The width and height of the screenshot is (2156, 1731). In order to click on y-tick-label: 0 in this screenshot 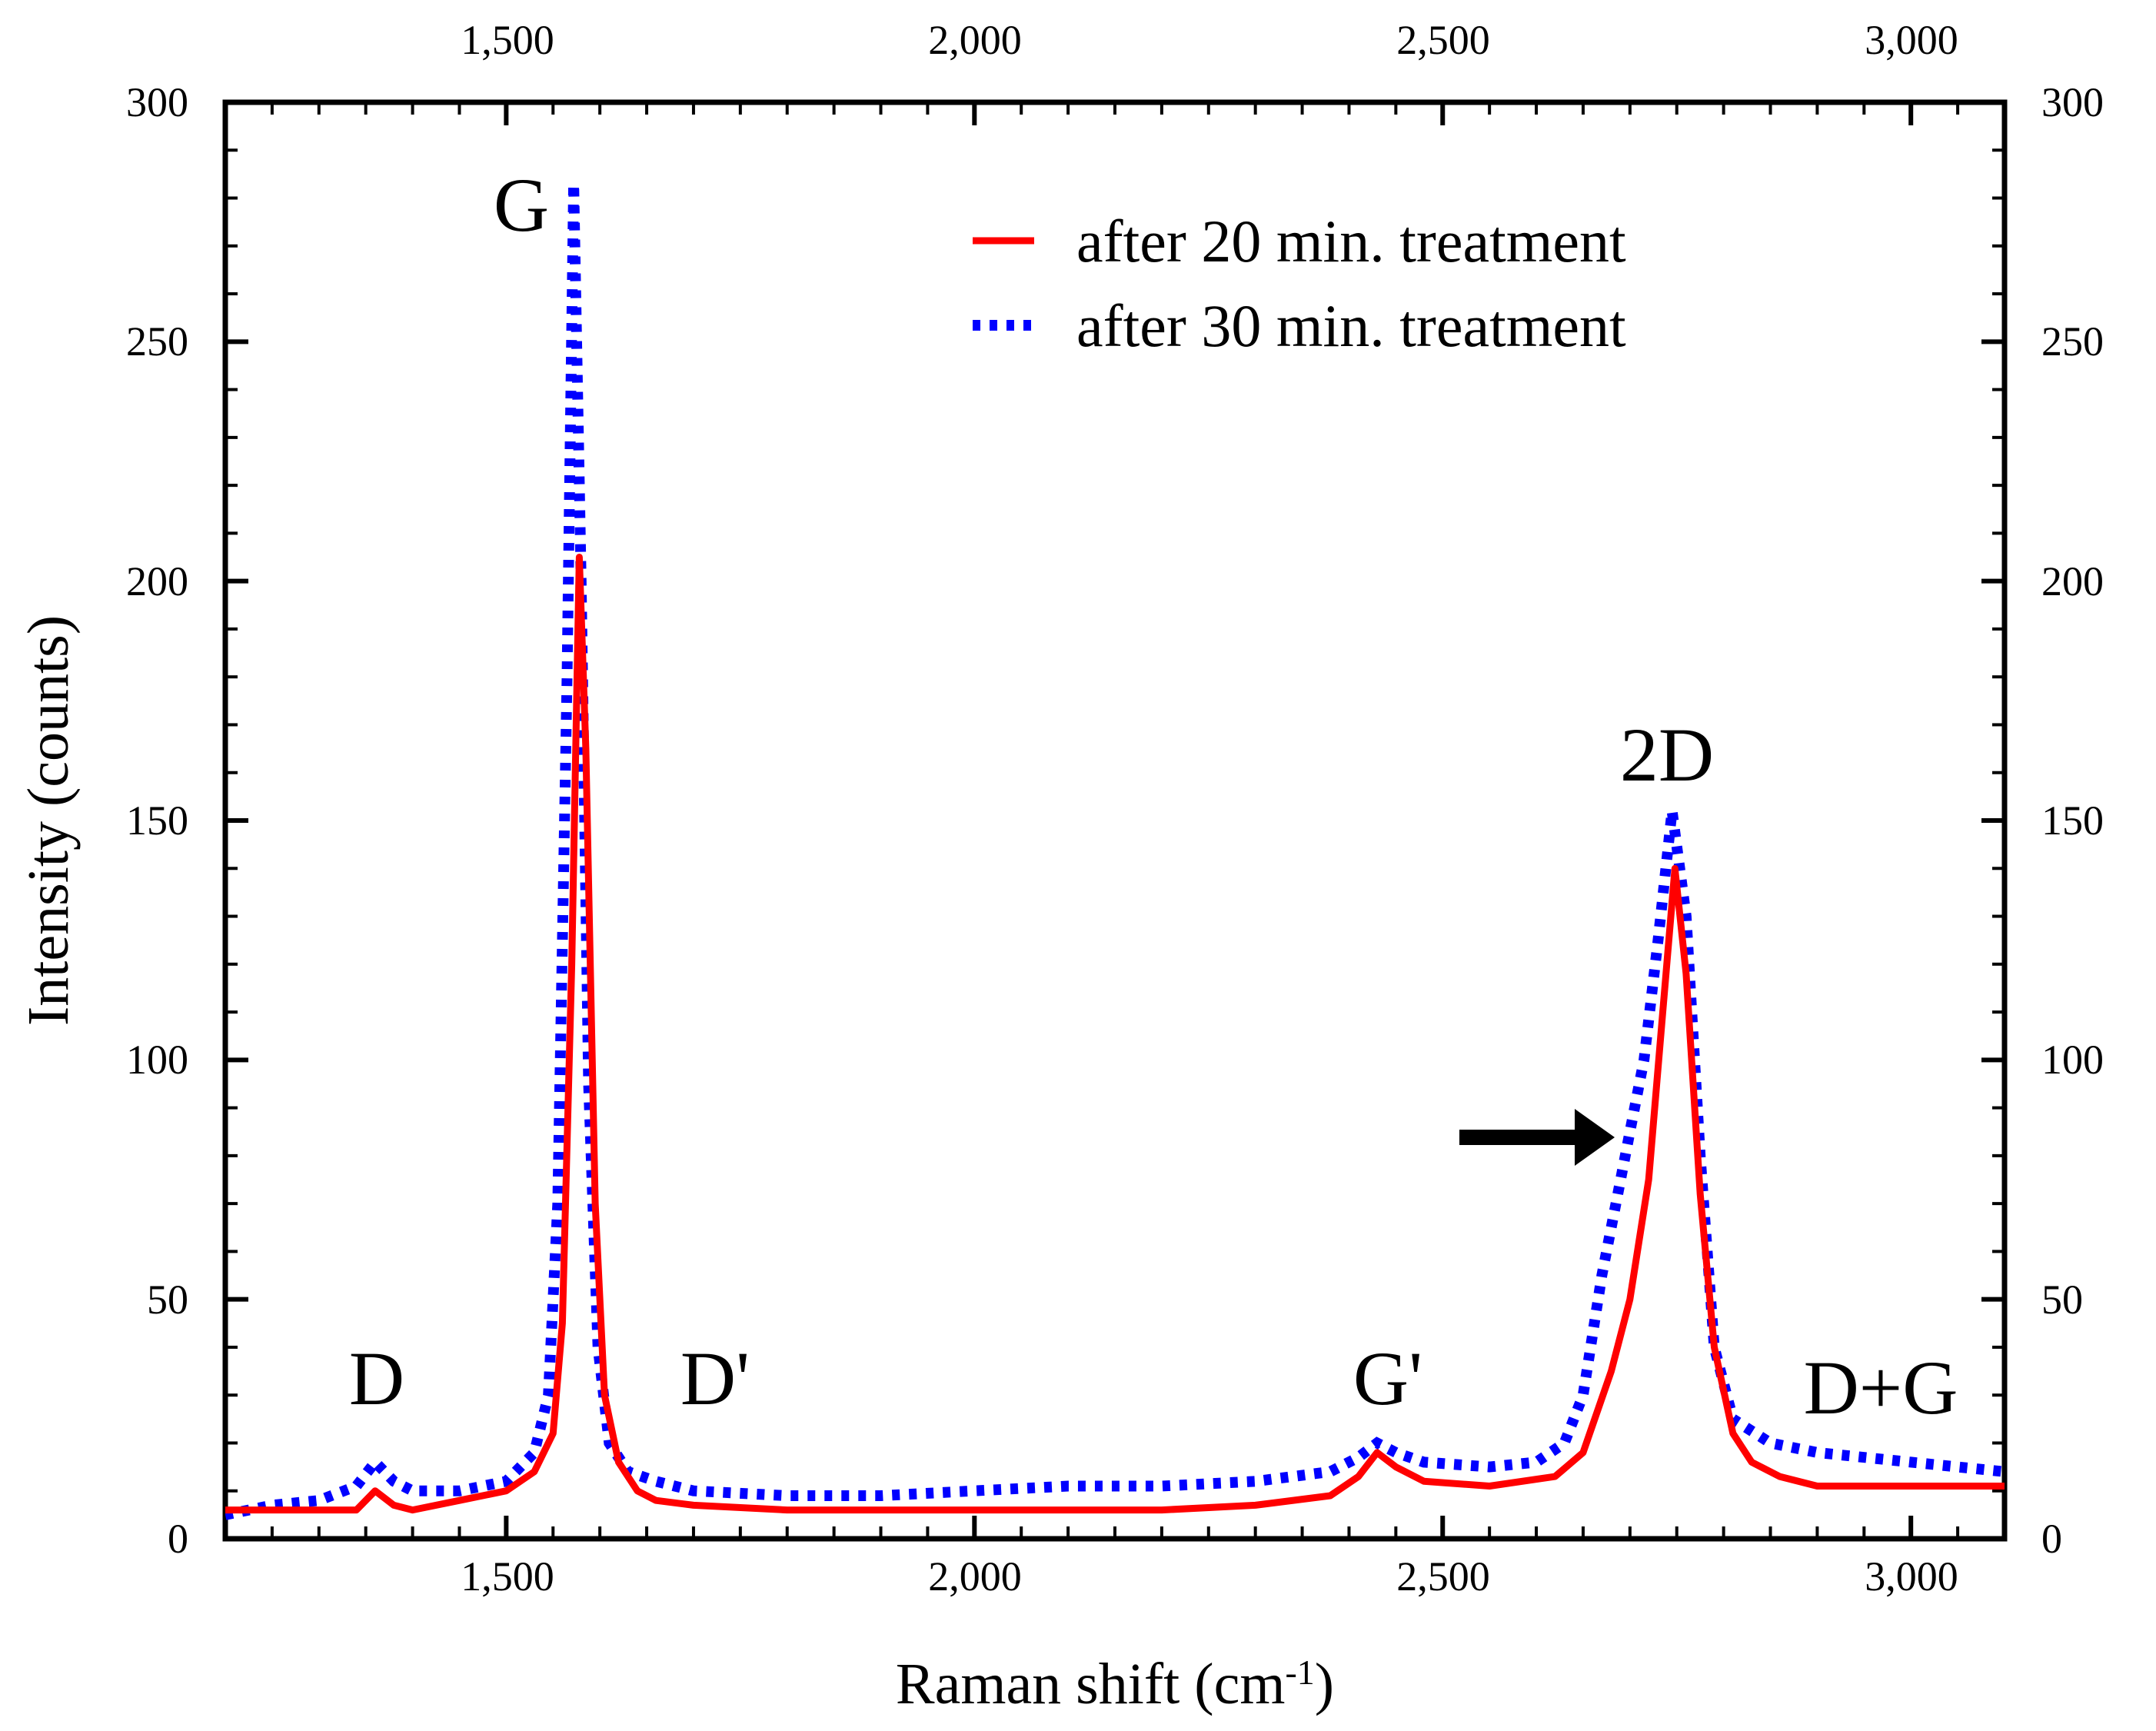, I will do `click(178, 1539)`.